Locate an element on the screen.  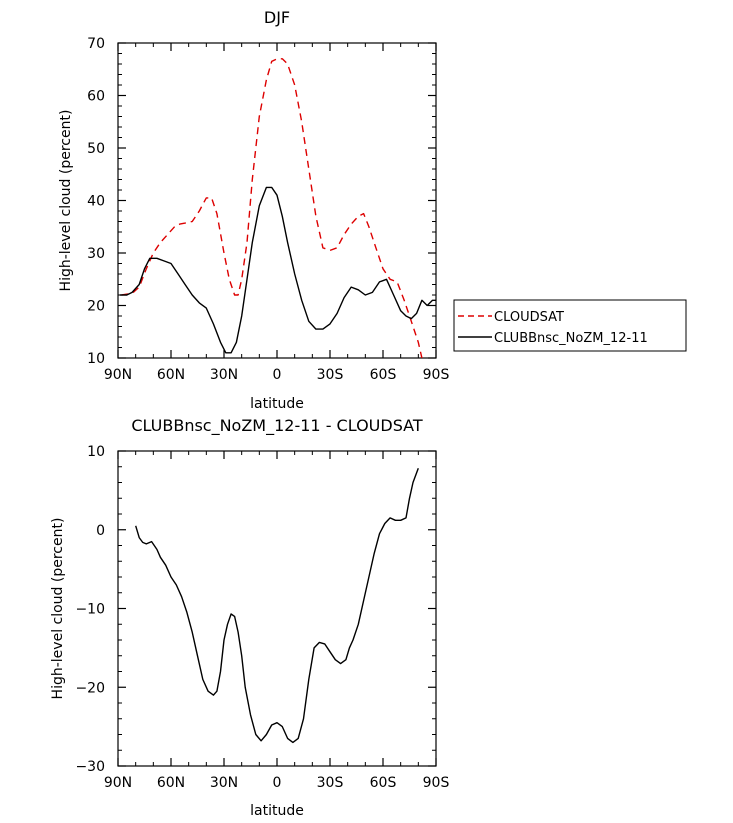
y-tick-label: 70 is located at coordinates (96, 44).